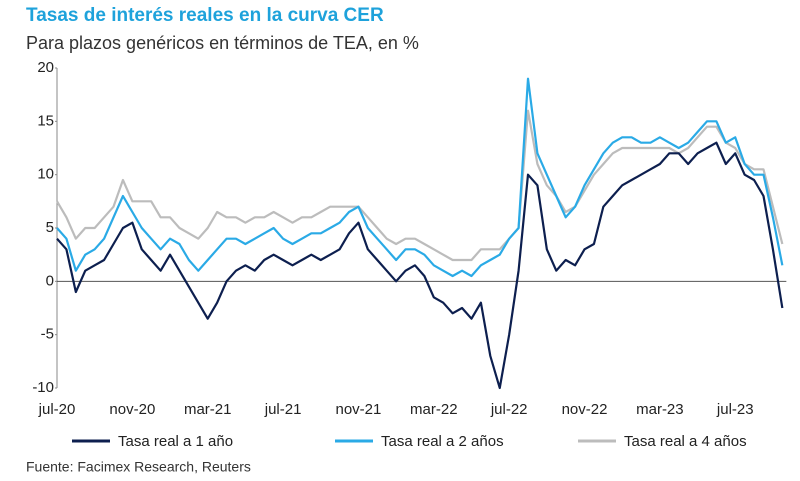 The image size is (800, 481). I want to click on x-tick-label: mar-22, so click(434, 409).